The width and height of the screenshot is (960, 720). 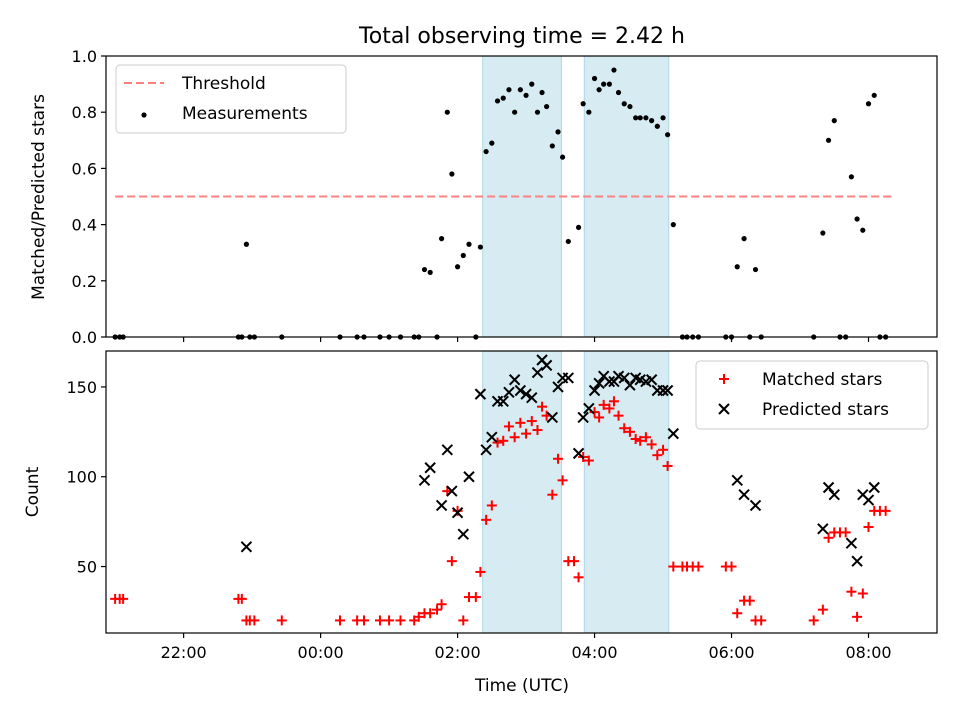 What do you see at coordinates (724, 409) in the screenshot?
I see `legend-predicted-stars-swatch` at bounding box center [724, 409].